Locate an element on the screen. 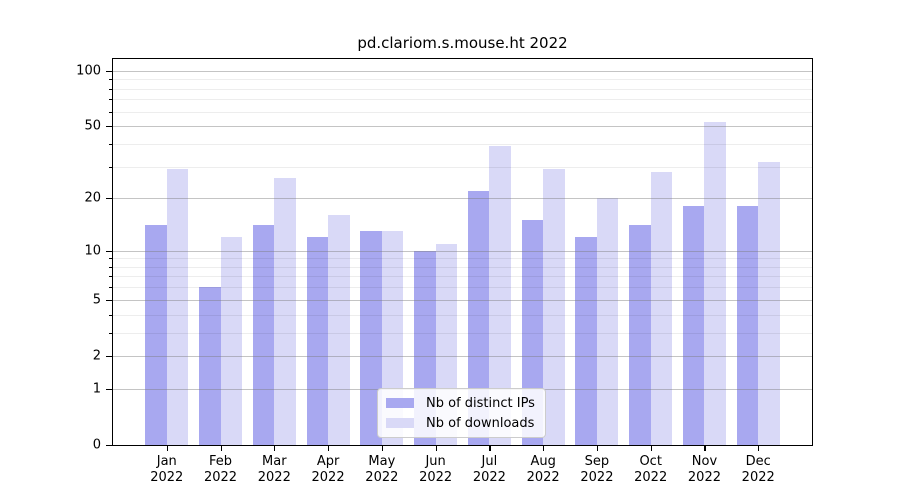 The image size is (900, 500). x-tick-label: Feb 2022 is located at coordinates (220, 469).